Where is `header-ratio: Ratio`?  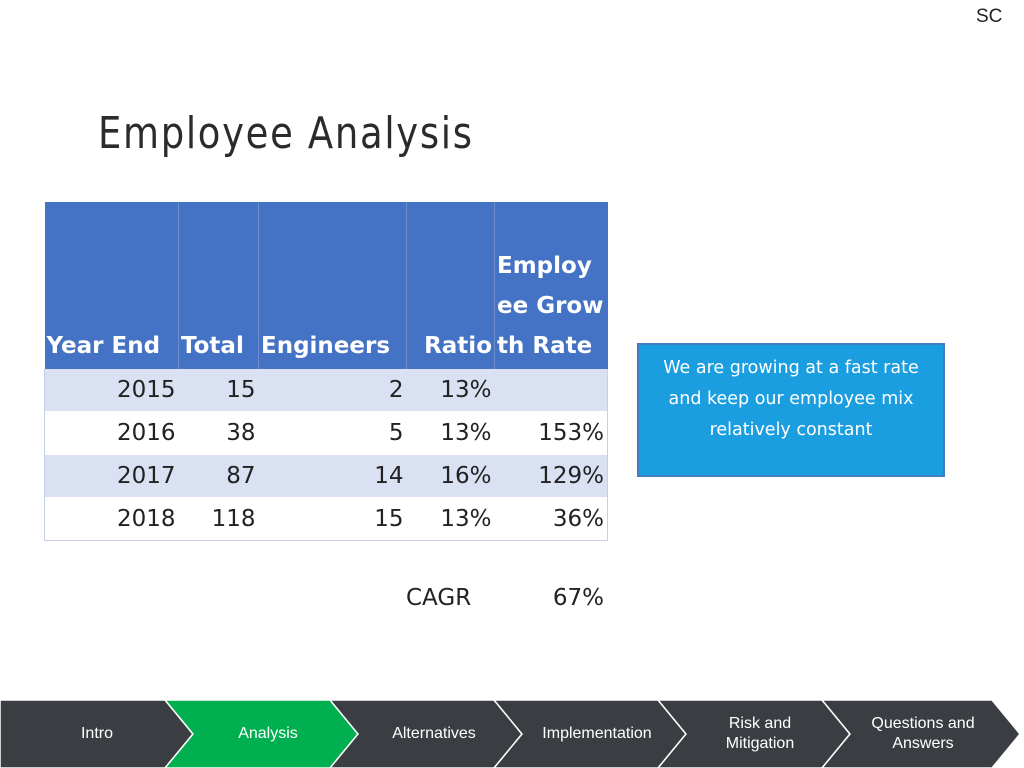 header-ratio: Ratio is located at coordinates (450, 285).